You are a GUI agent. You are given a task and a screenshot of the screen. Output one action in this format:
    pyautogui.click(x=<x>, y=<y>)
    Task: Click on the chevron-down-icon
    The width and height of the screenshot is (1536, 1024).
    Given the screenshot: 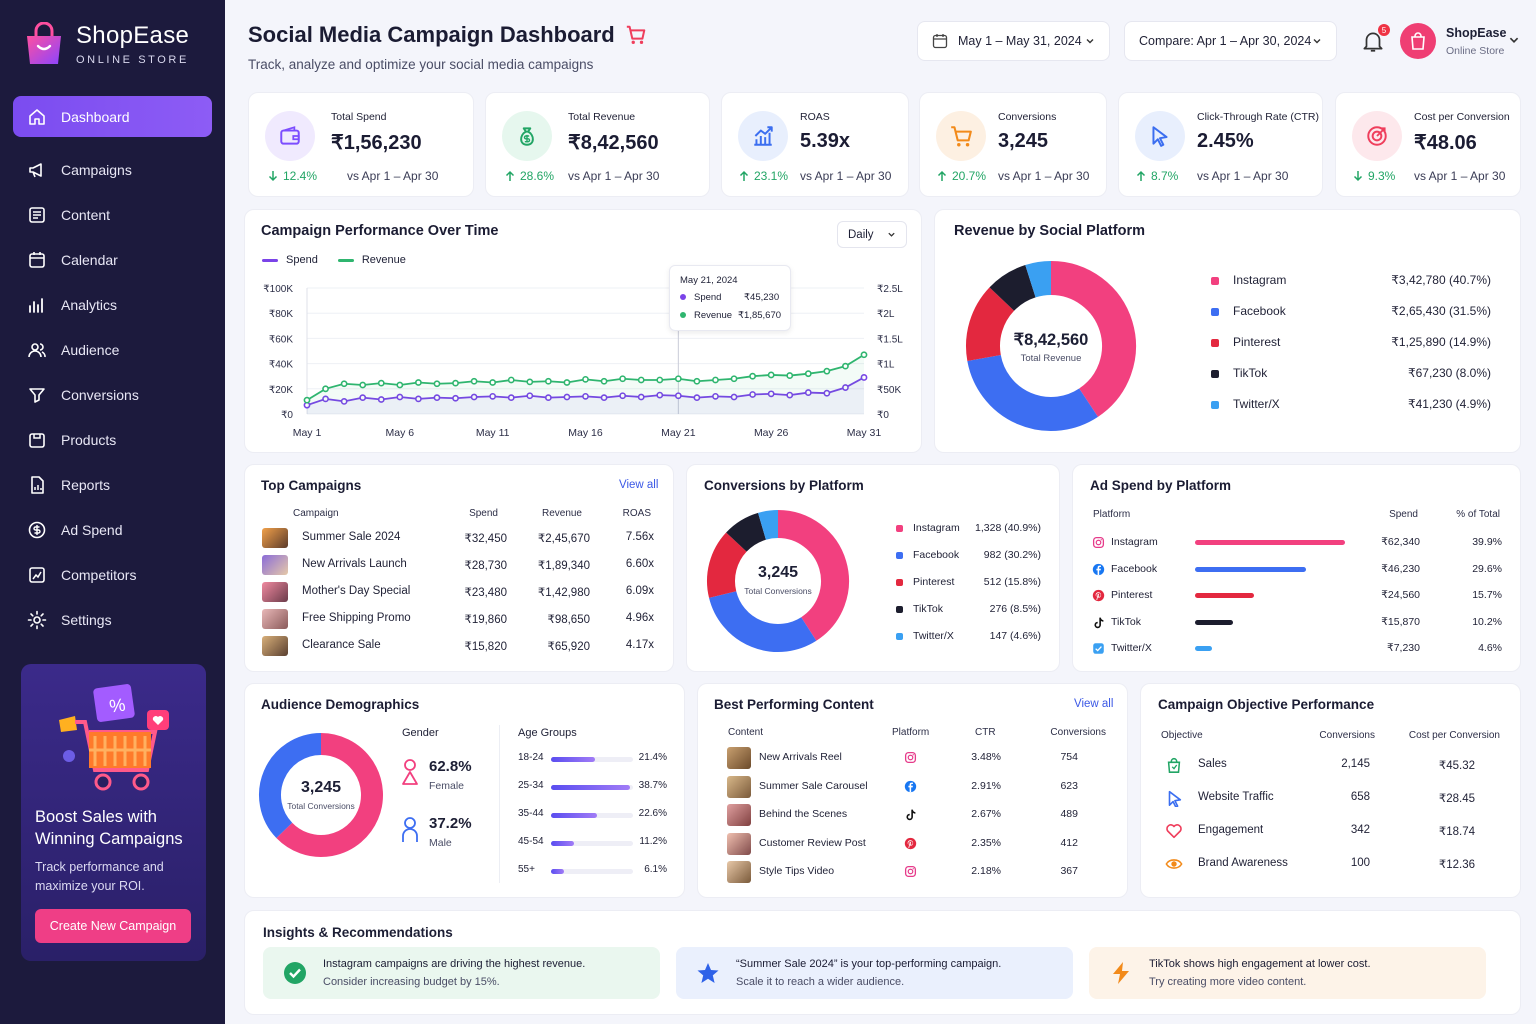 What is the action you would take?
    pyautogui.click(x=1514, y=40)
    